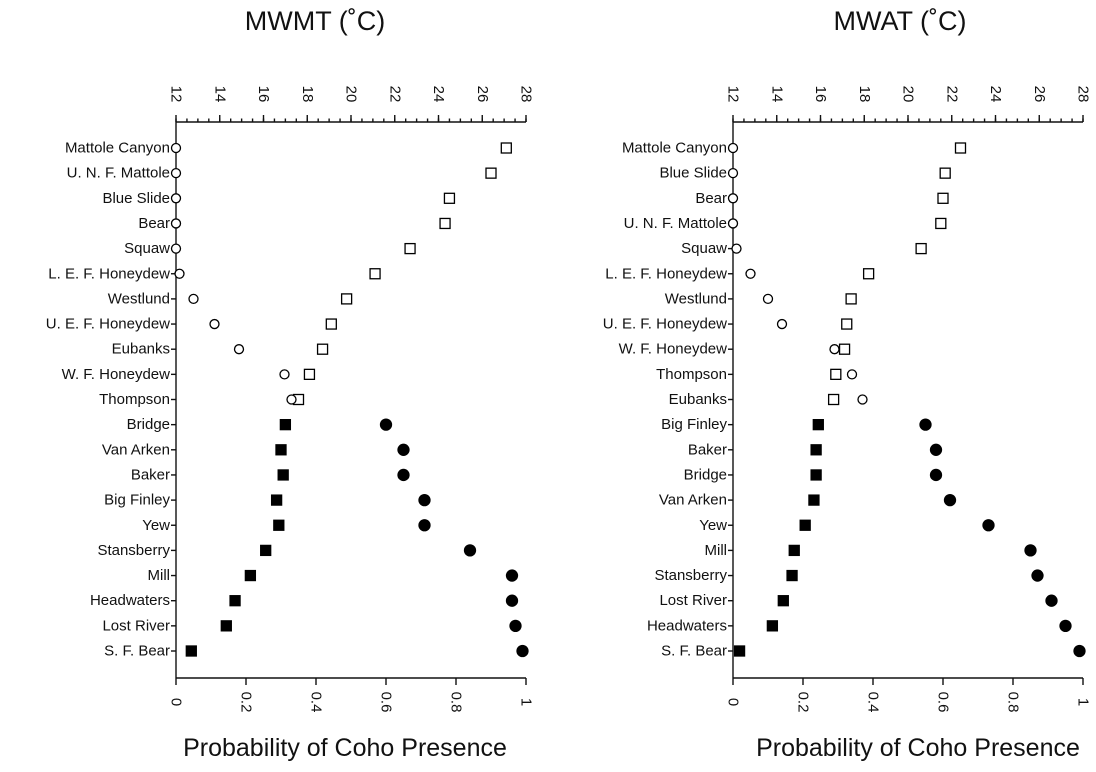 The width and height of the screenshot is (1096, 772). What do you see at coordinates (873, 702) in the screenshot?
I see `bottom-axis-tick-label: 0.4` at bounding box center [873, 702].